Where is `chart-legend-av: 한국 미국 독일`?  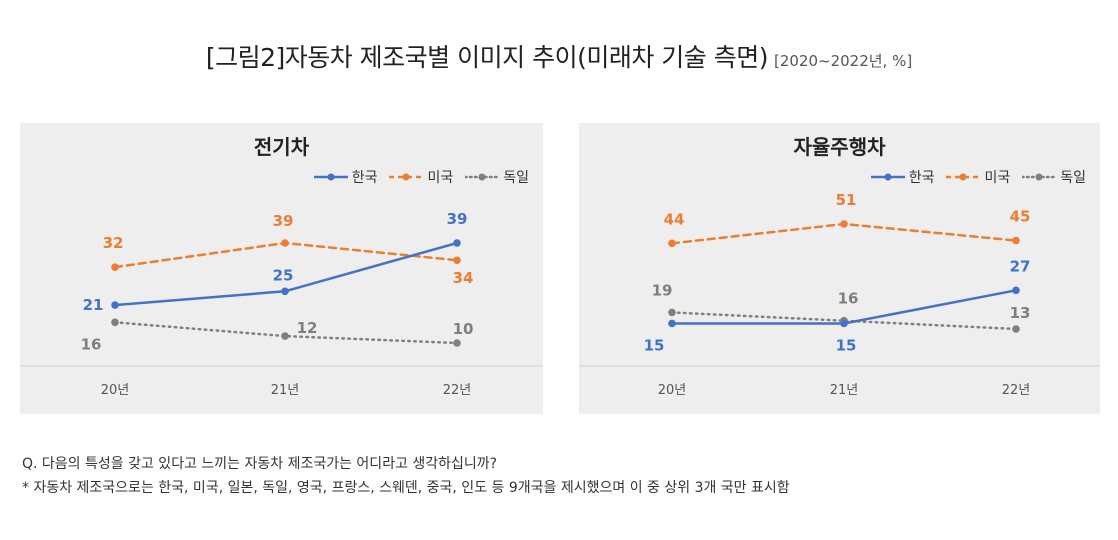
chart-legend-av: 한국 미국 독일 is located at coordinates (972, 177).